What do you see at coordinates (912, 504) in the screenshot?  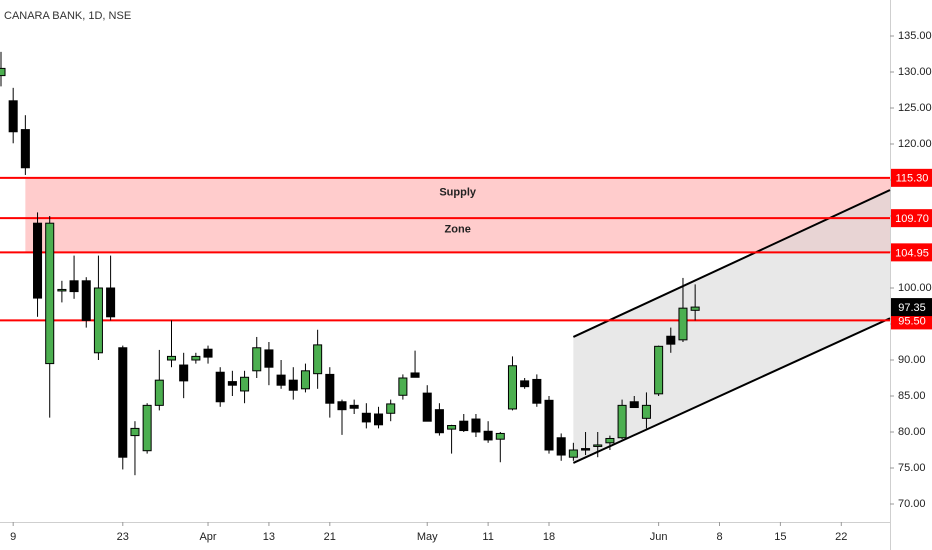 I see `y-tick-label: 70.00` at bounding box center [912, 504].